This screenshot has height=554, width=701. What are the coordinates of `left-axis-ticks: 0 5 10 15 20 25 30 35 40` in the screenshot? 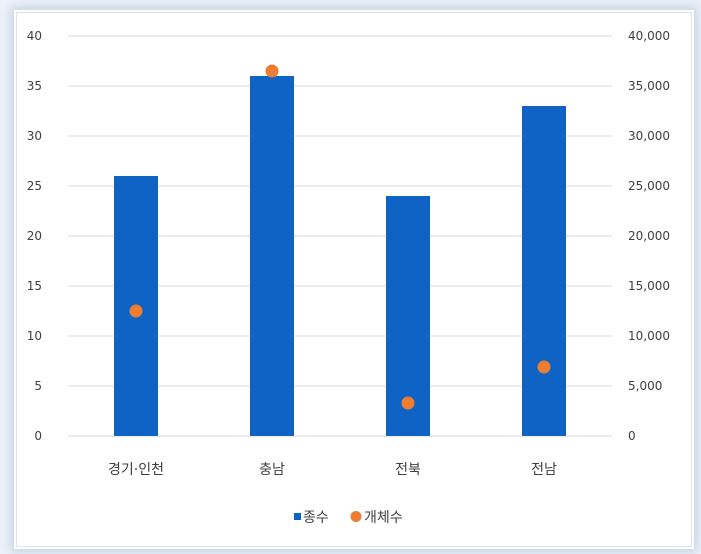 It's located at (34, 236).